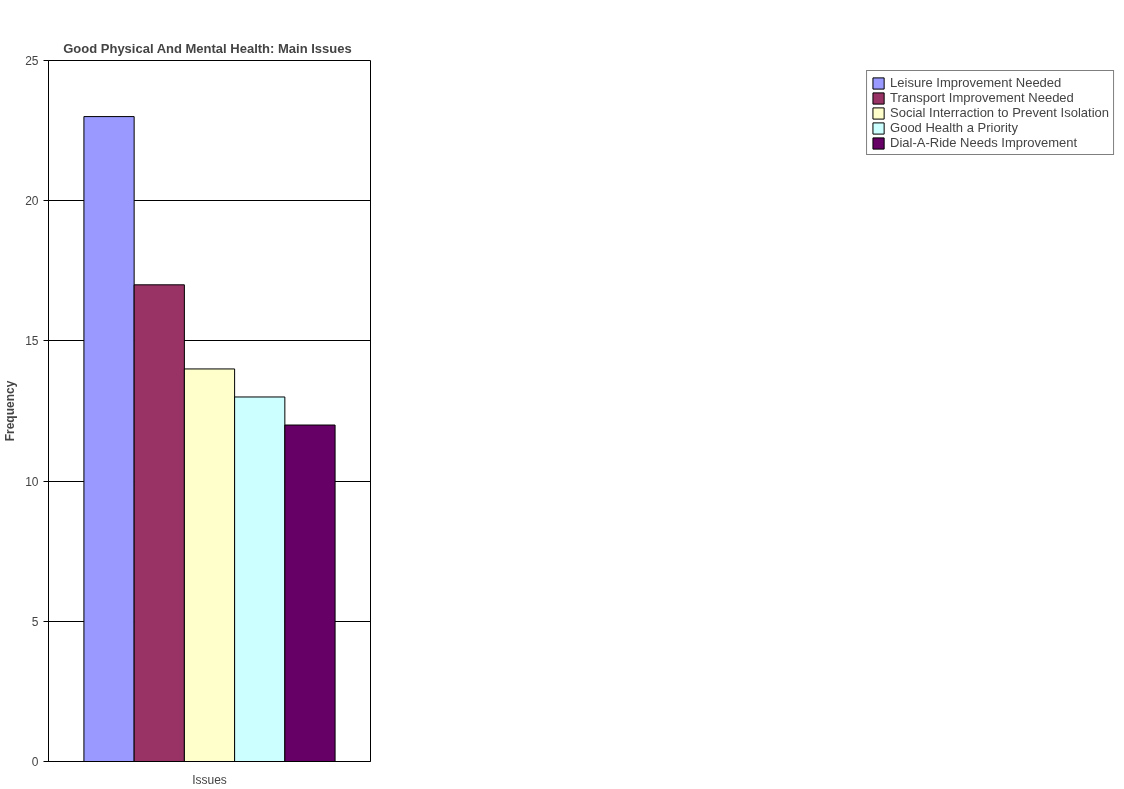  Describe the element at coordinates (954, 127) in the screenshot. I see `legend-label: Good Health a Priority` at that location.